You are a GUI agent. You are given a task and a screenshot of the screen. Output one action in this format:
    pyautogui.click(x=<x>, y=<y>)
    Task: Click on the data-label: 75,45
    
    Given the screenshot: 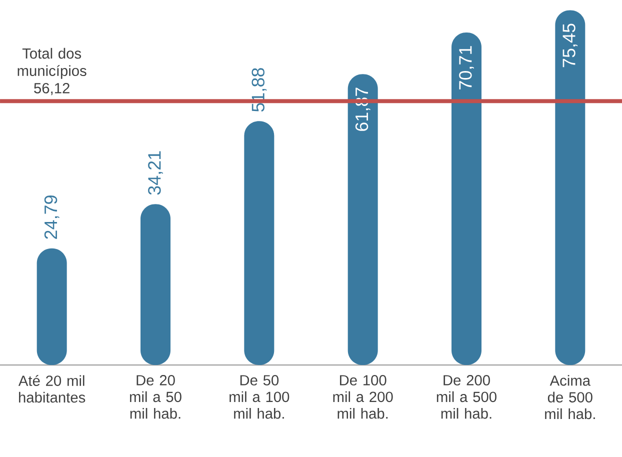 What is the action you would take?
    pyautogui.click(x=570, y=46)
    